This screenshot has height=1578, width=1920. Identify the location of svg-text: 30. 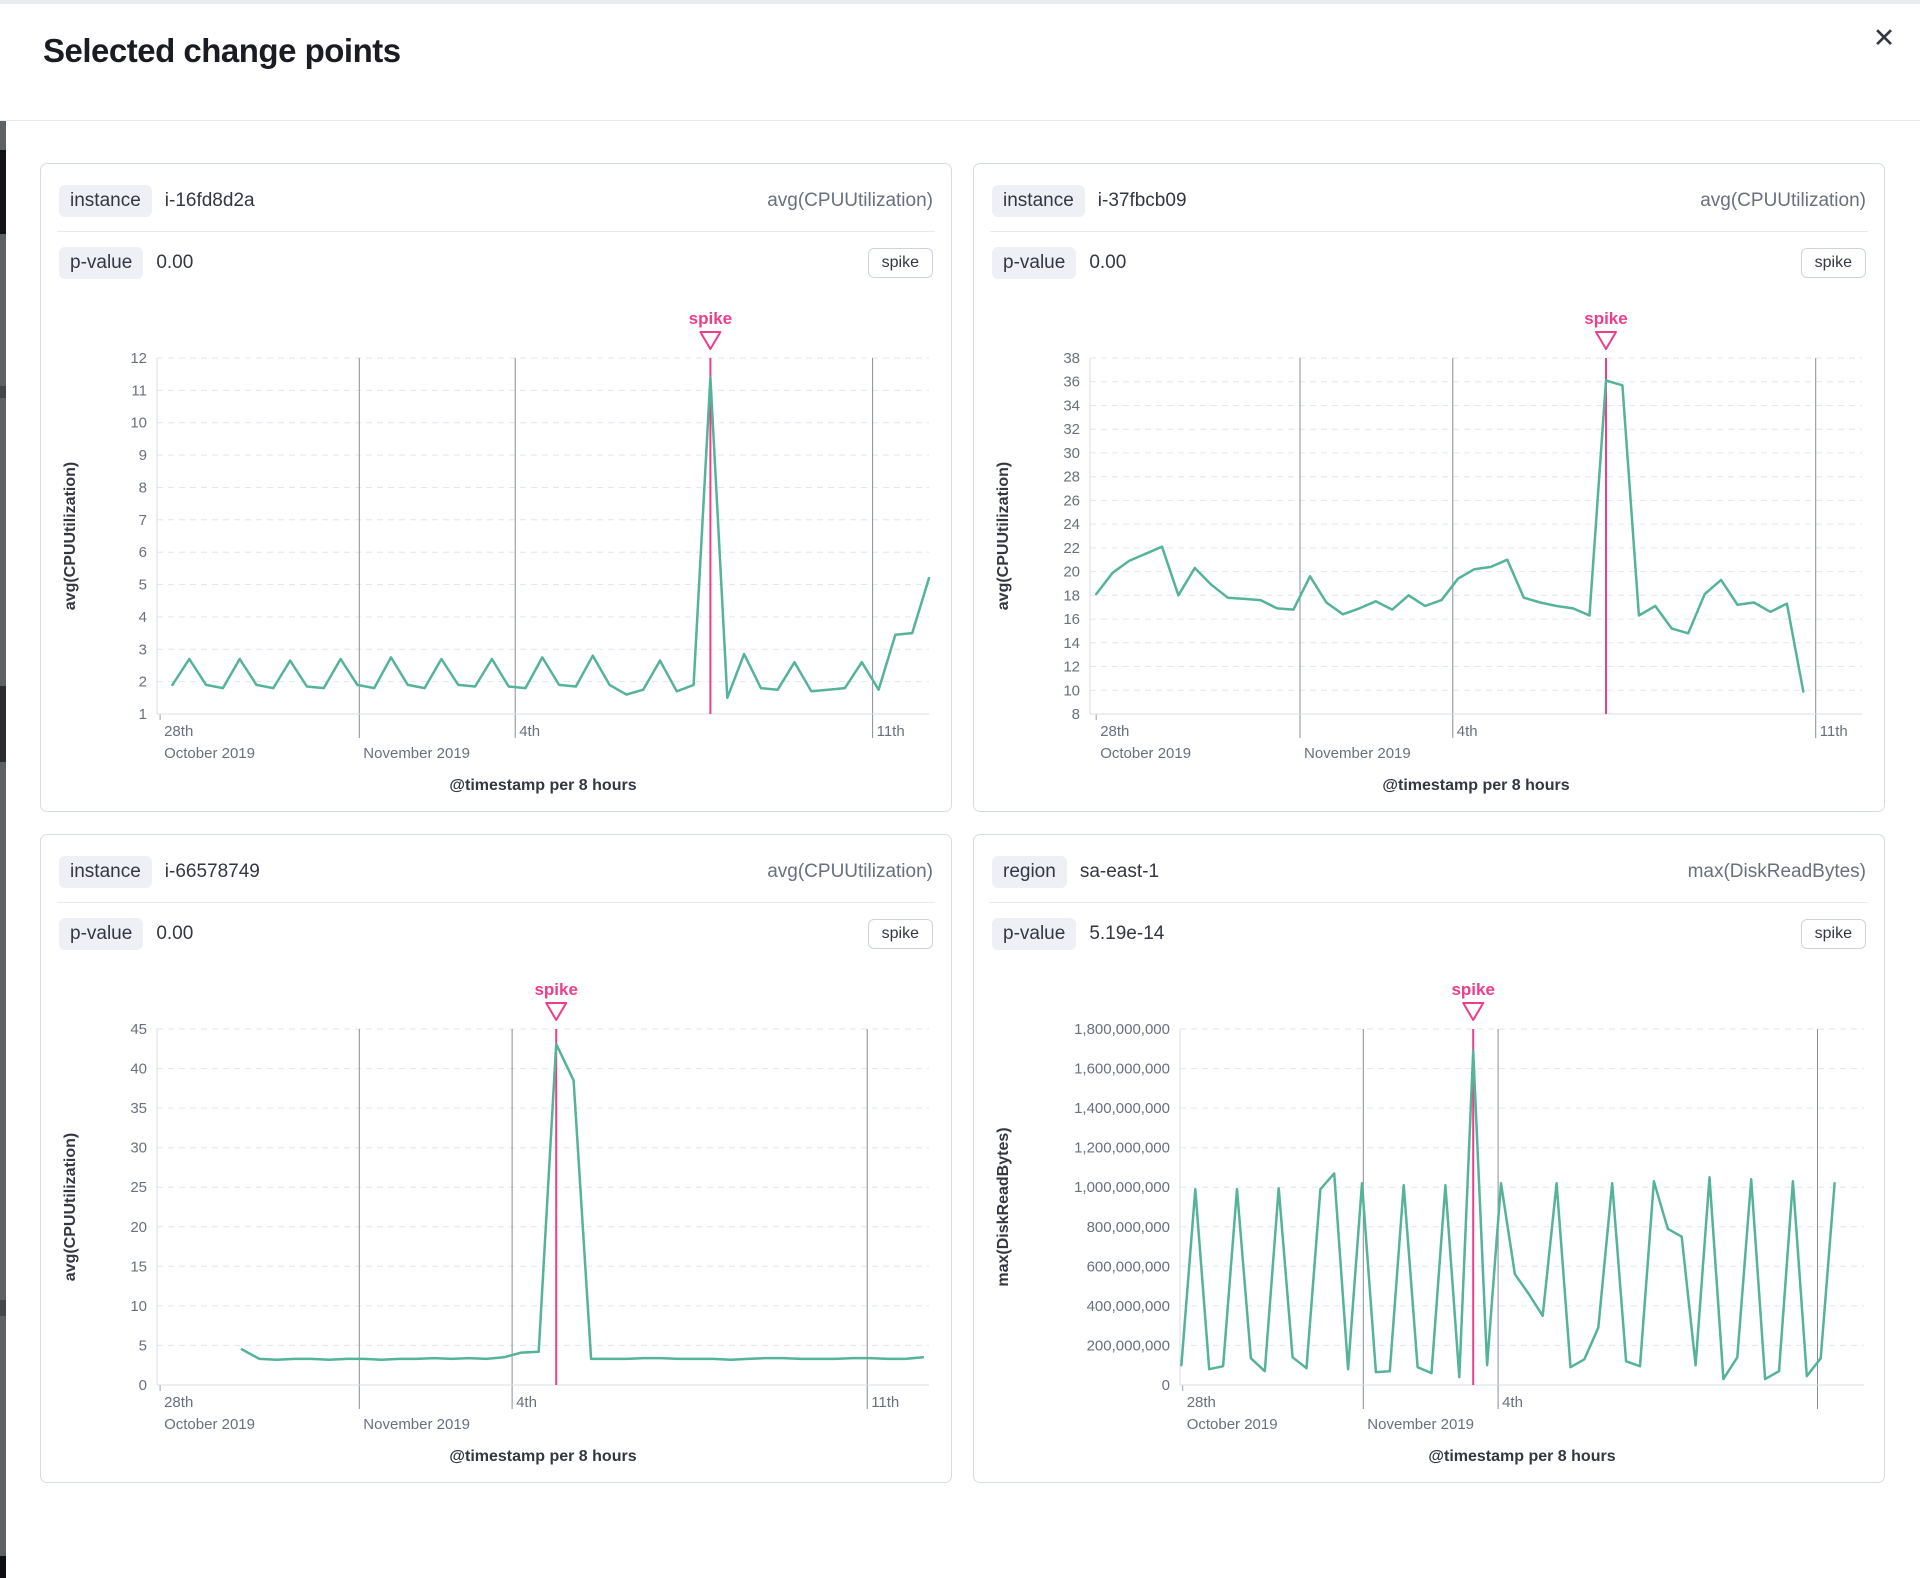
(138, 1148).